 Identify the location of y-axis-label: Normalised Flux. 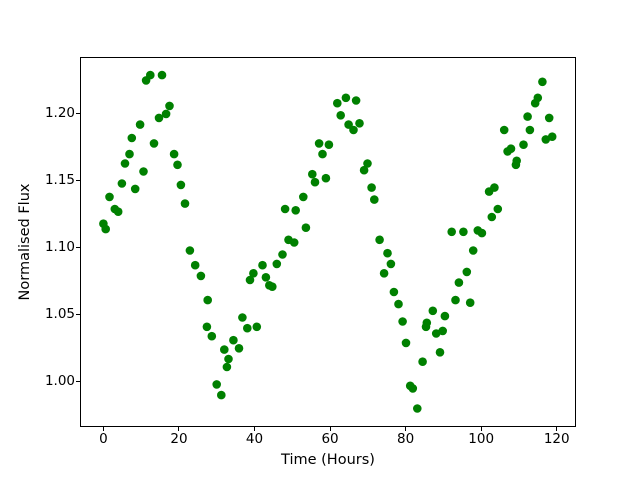
(25, 242).